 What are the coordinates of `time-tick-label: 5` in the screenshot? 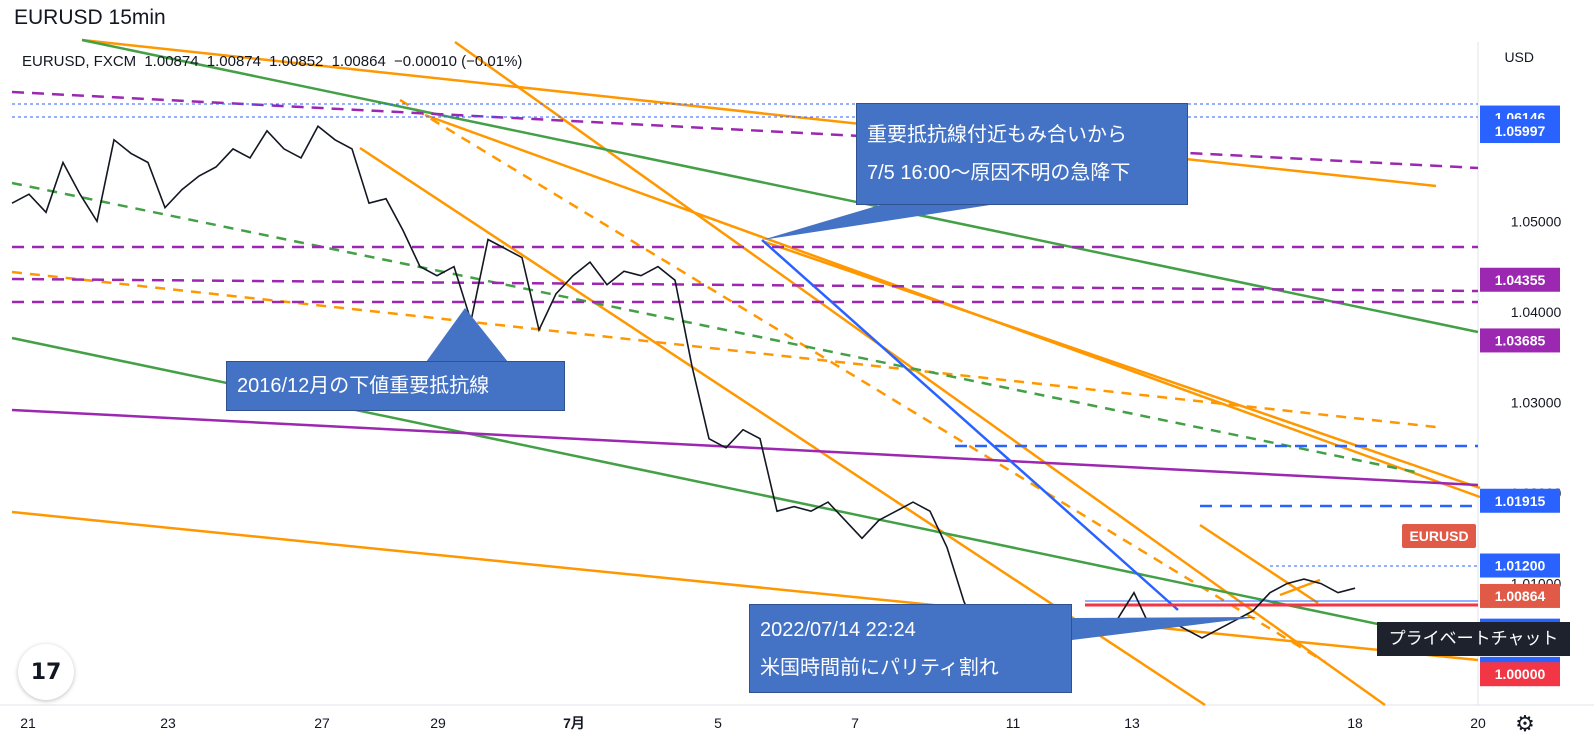 It's located at (718, 723).